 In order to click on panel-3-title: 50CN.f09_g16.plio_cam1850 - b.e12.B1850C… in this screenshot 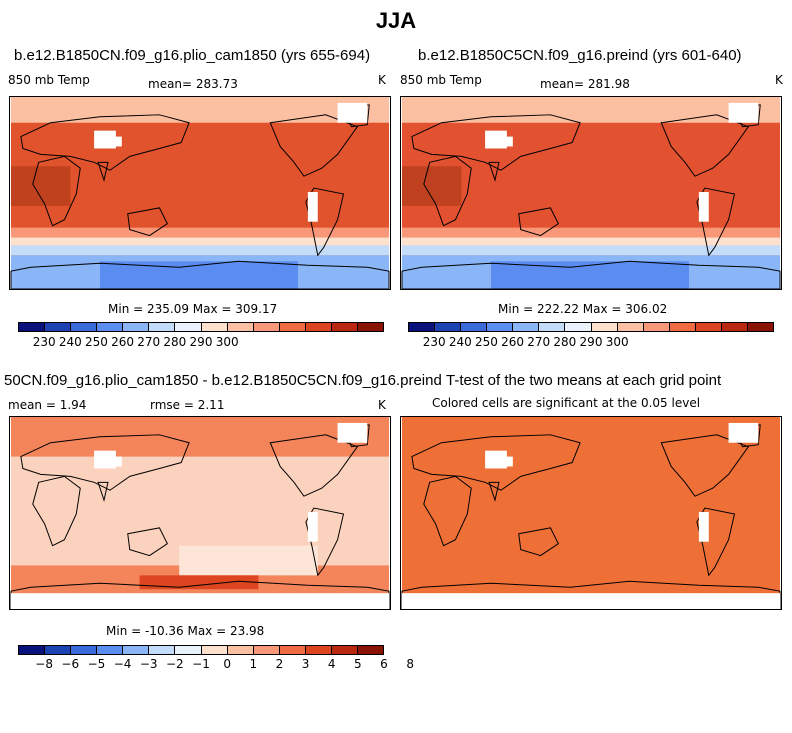, I will do `click(223, 380)`.